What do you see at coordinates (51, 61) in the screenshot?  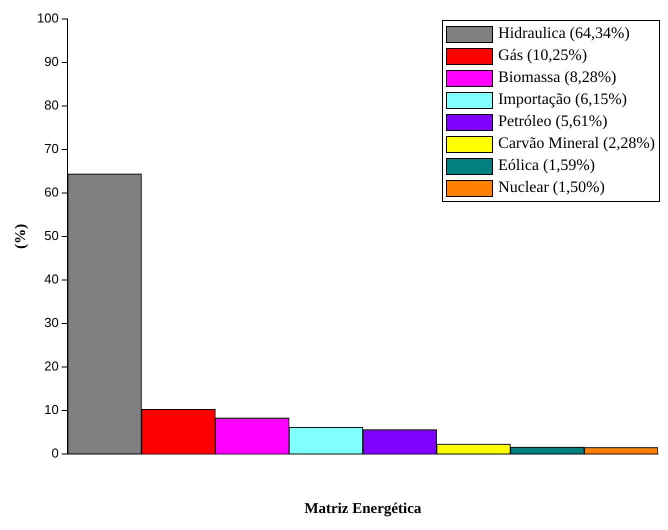 I see `y-tick-label: 90` at bounding box center [51, 61].